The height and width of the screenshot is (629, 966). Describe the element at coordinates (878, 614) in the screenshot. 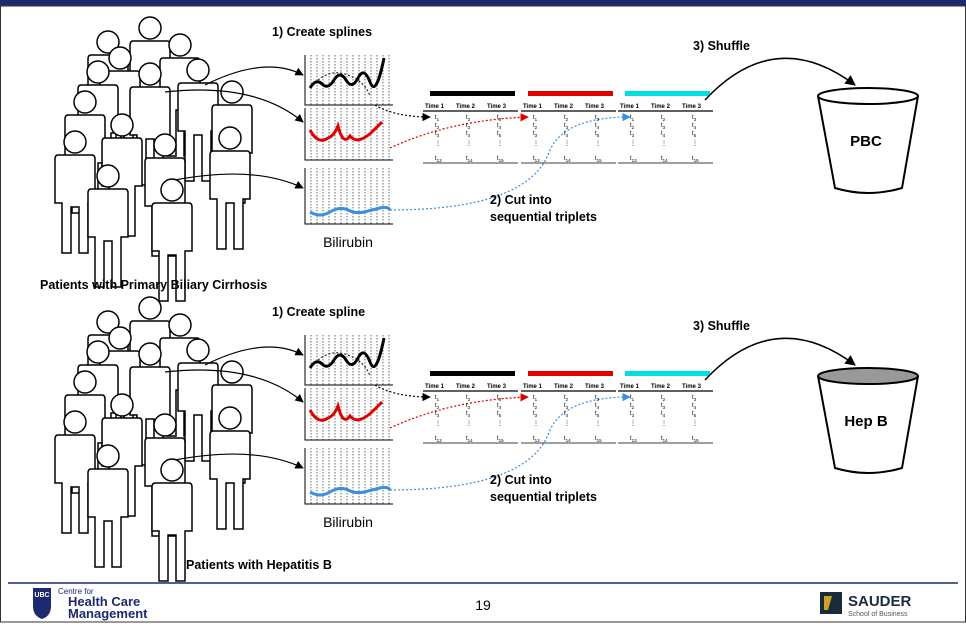

I see `school-sub: School of Business` at that location.